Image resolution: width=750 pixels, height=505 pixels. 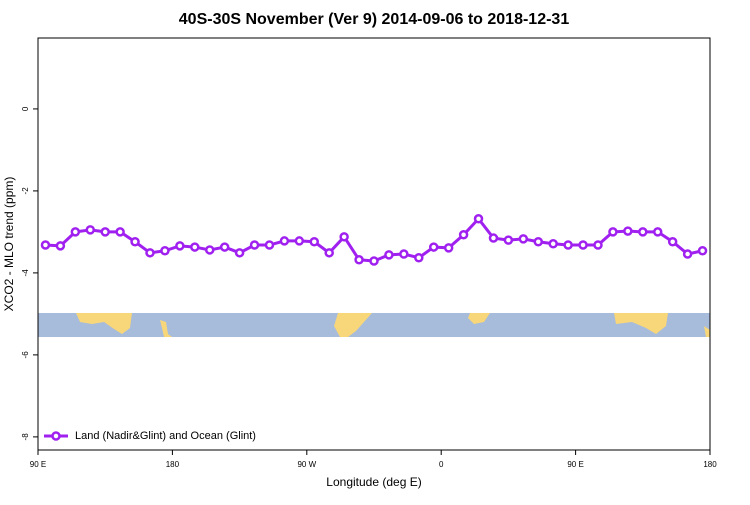 What do you see at coordinates (25, 437) in the screenshot?
I see `y-tick-label: -8` at bounding box center [25, 437].